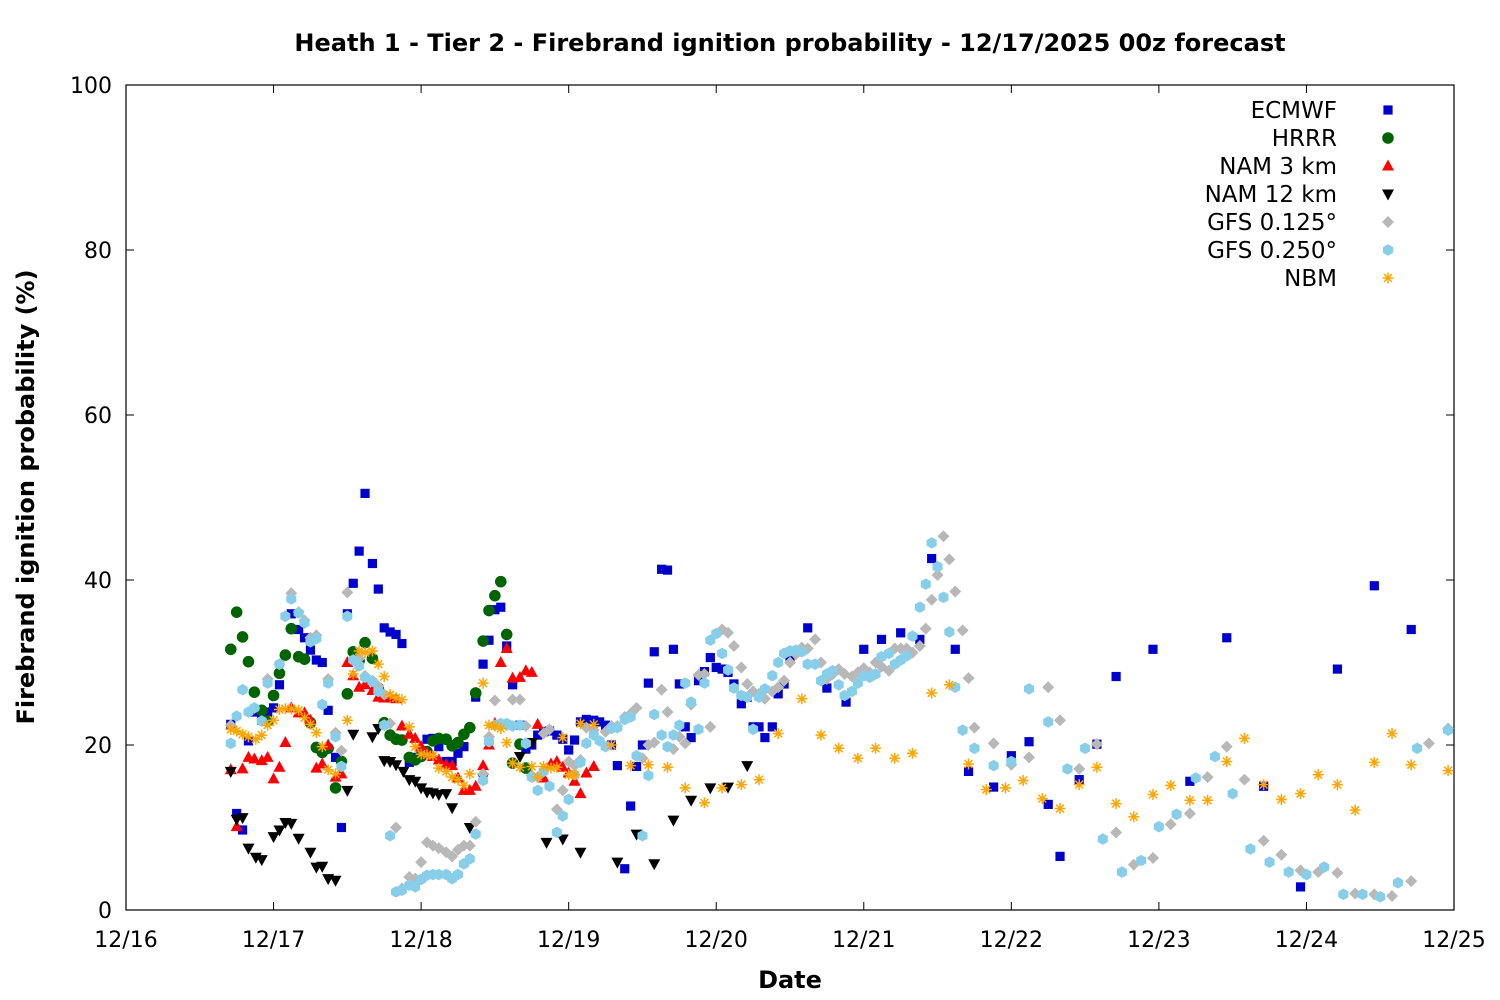 This screenshot has width=1500, height=1000. What do you see at coordinates (568, 940) in the screenshot?
I see `x-tick-label: 12/19` at bounding box center [568, 940].